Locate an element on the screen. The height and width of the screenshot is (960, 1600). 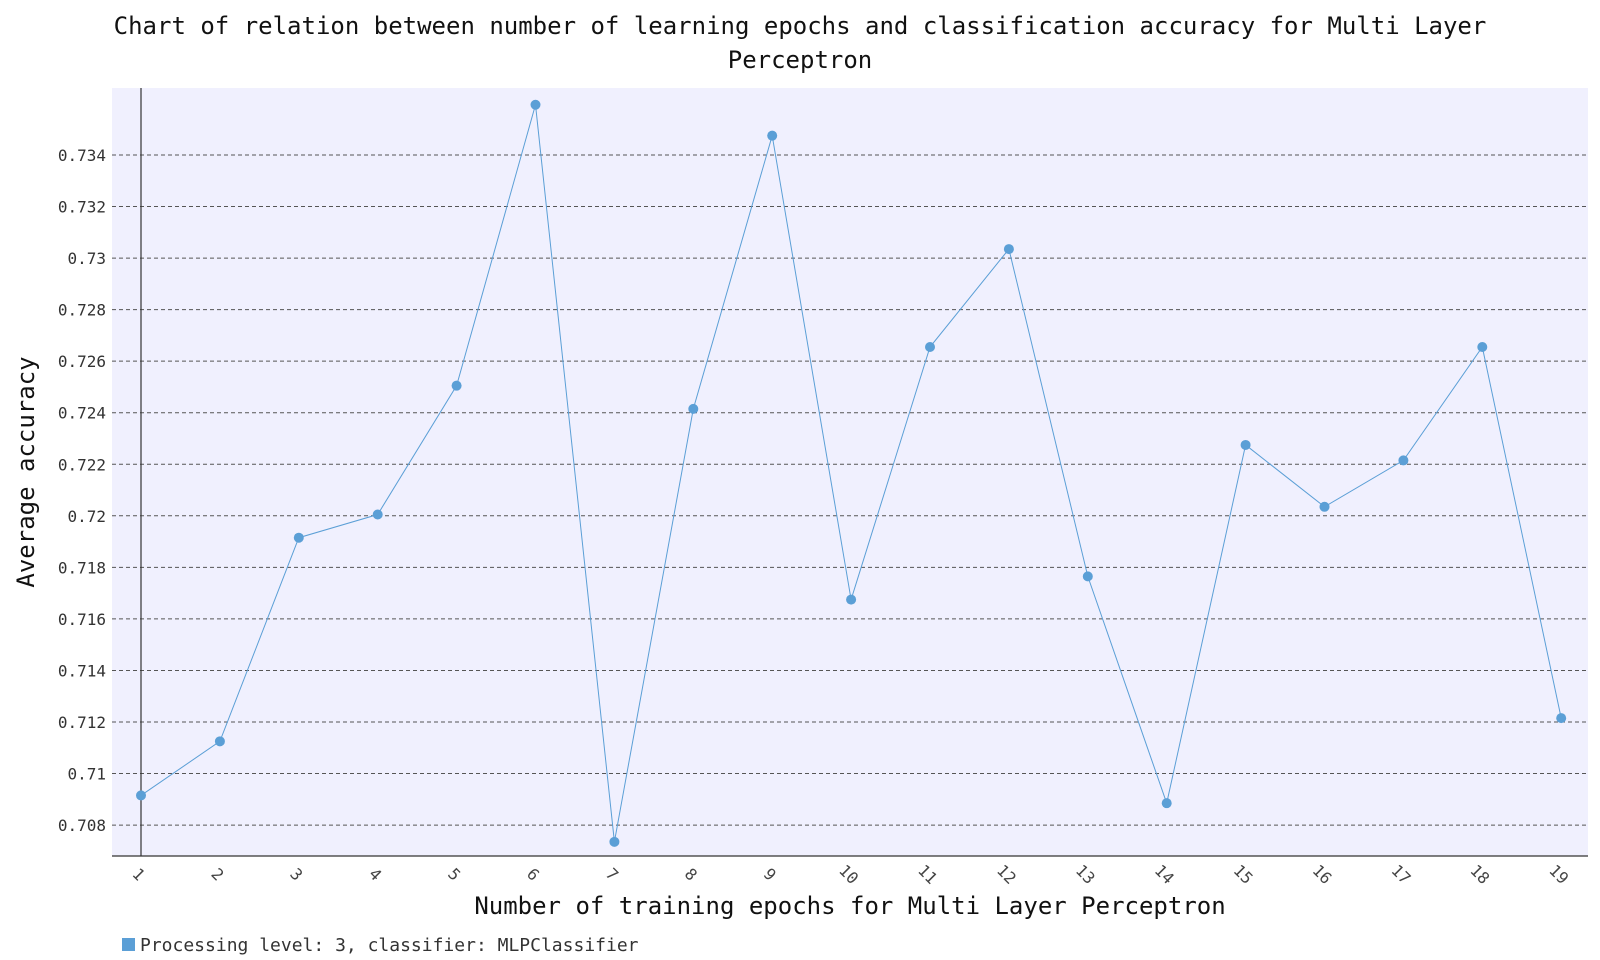
x-tick-label: 17 is located at coordinates (1401, 874).